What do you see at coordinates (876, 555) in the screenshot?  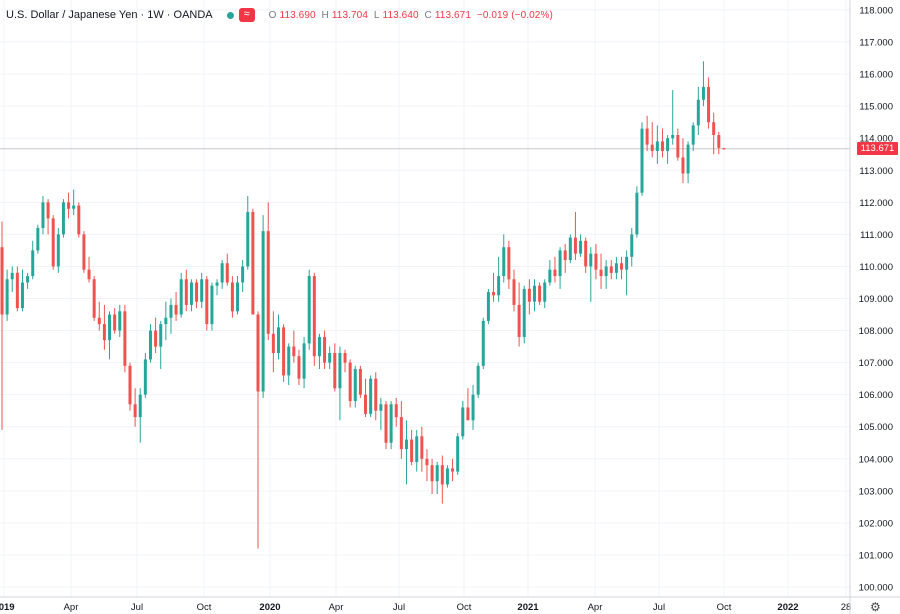 I see `y-tick-label: 101.000` at bounding box center [876, 555].